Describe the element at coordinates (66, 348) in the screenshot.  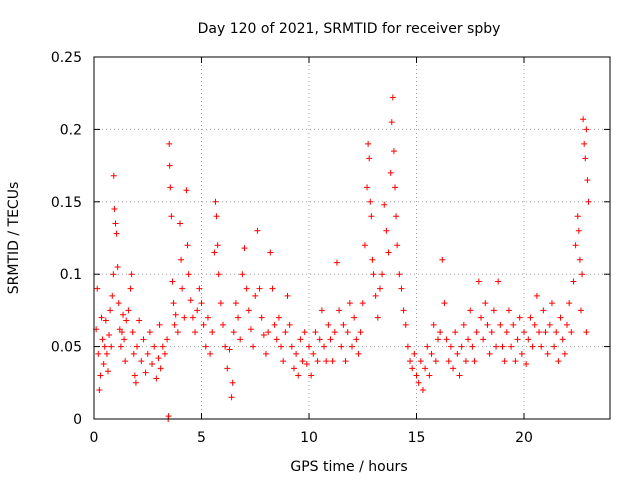
I see `y-tick-label: 0.05` at that location.